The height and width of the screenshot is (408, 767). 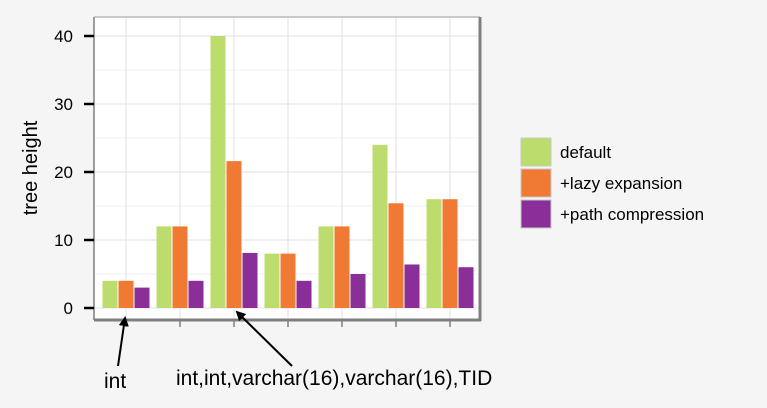 I want to click on y-tick-label: 30, so click(x=63, y=104).